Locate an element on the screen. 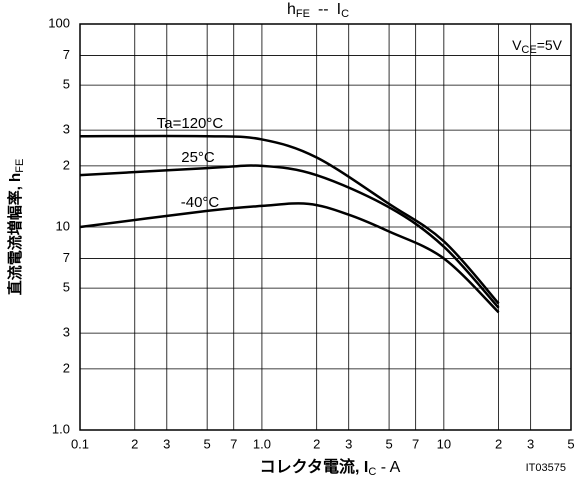  y-tick-label: 100 is located at coordinates (59, 22).